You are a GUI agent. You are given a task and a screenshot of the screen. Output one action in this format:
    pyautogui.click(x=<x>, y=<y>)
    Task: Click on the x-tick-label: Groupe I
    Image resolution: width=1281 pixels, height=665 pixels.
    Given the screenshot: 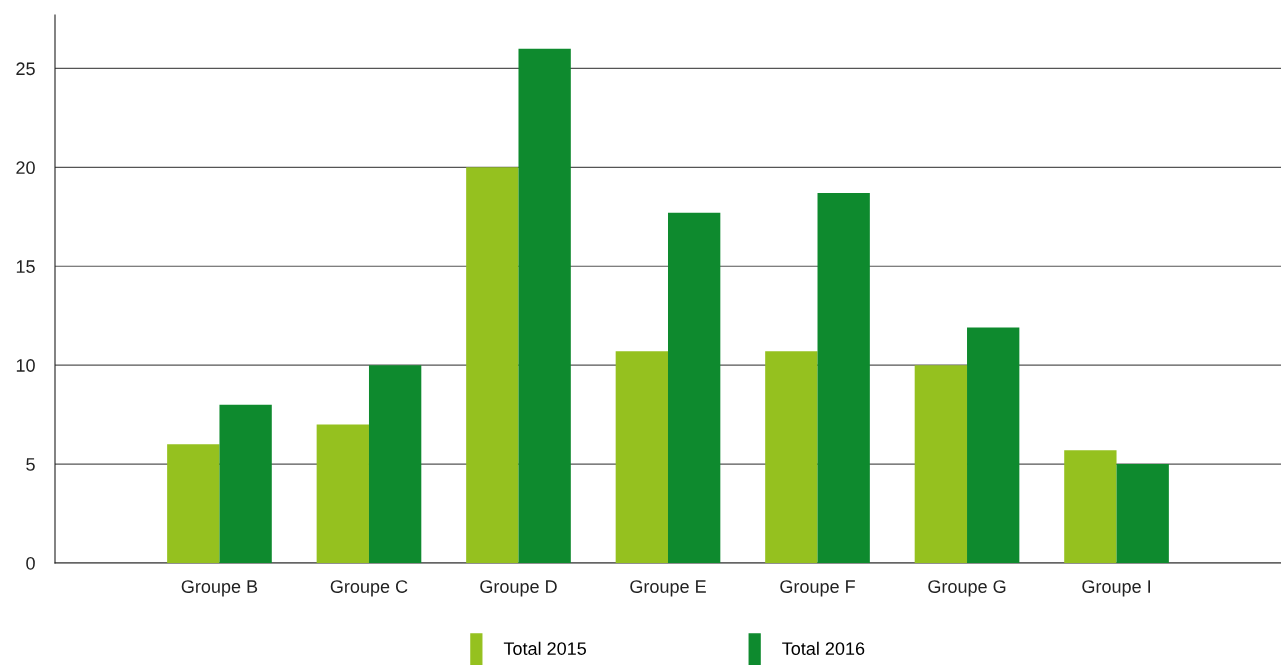 What is the action you would take?
    pyautogui.click(x=1116, y=588)
    